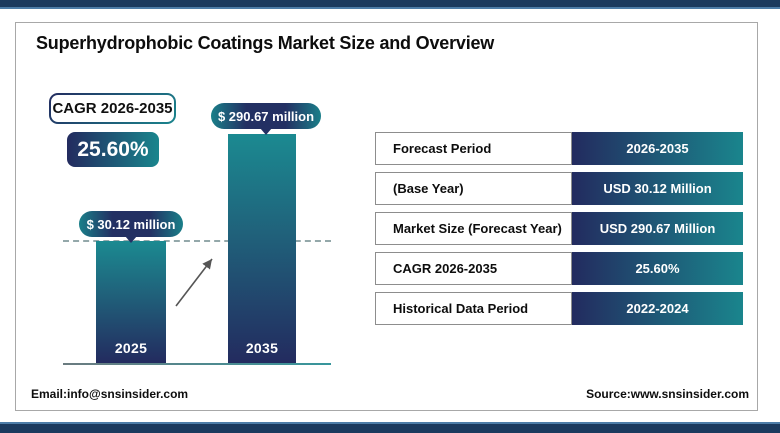 The height and width of the screenshot is (433, 780). I want to click on row-label-forecast-period: Forecast Period, so click(473, 148).